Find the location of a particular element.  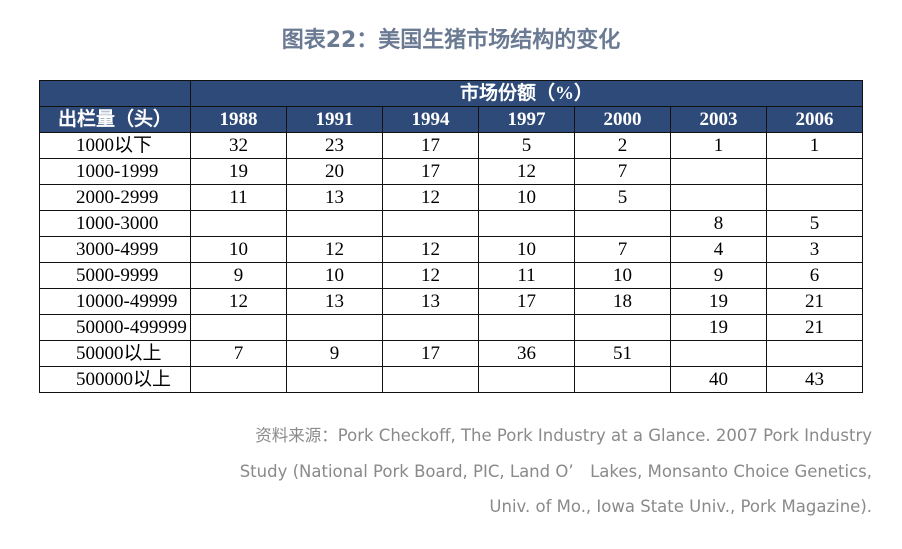

cell: 20 is located at coordinates (334, 171).